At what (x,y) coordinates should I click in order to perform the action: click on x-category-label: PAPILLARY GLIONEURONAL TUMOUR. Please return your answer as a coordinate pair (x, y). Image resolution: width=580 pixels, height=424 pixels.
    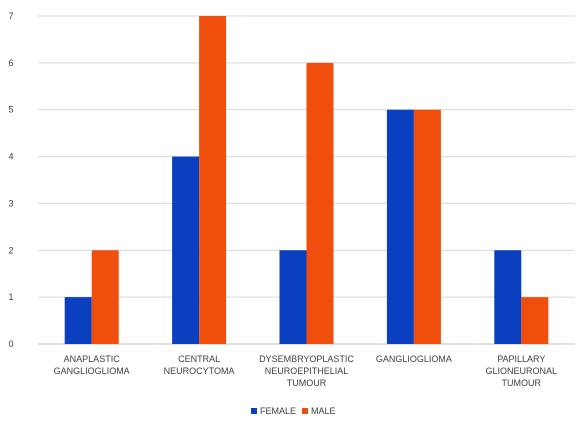
    Looking at the image, I should click on (522, 371).